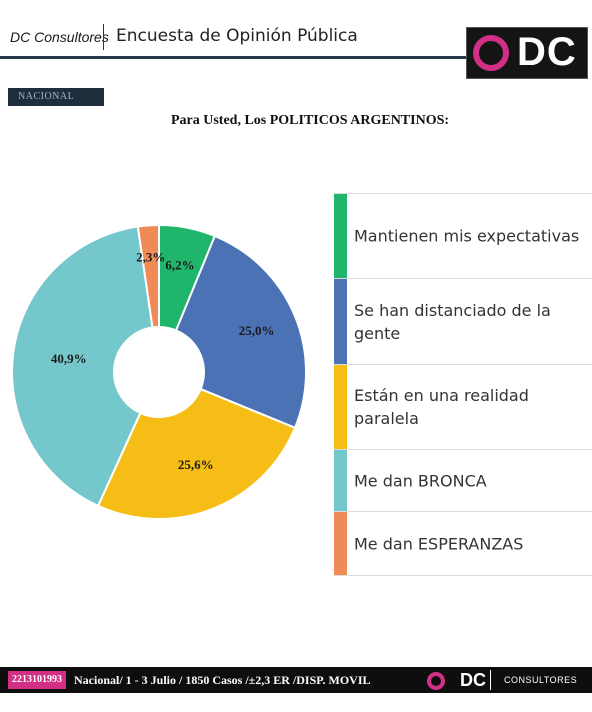 The image size is (592, 712). What do you see at coordinates (196, 464) in the screenshot?
I see `slice-label-2: 25,6%` at bounding box center [196, 464].